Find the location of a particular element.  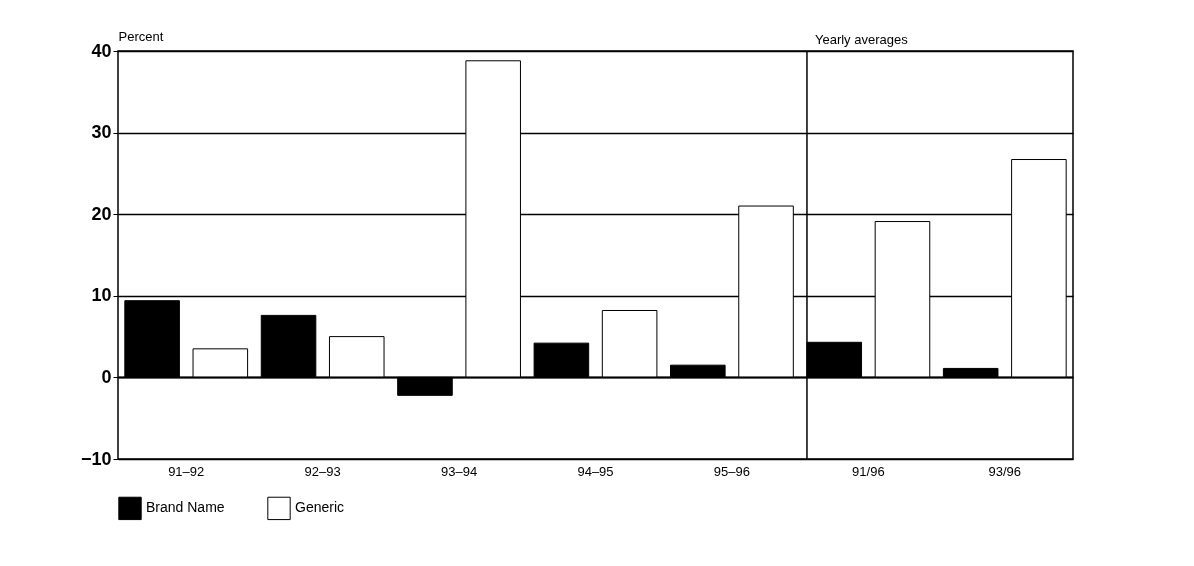

y-tick-label: 40 is located at coordinates (101, 50).